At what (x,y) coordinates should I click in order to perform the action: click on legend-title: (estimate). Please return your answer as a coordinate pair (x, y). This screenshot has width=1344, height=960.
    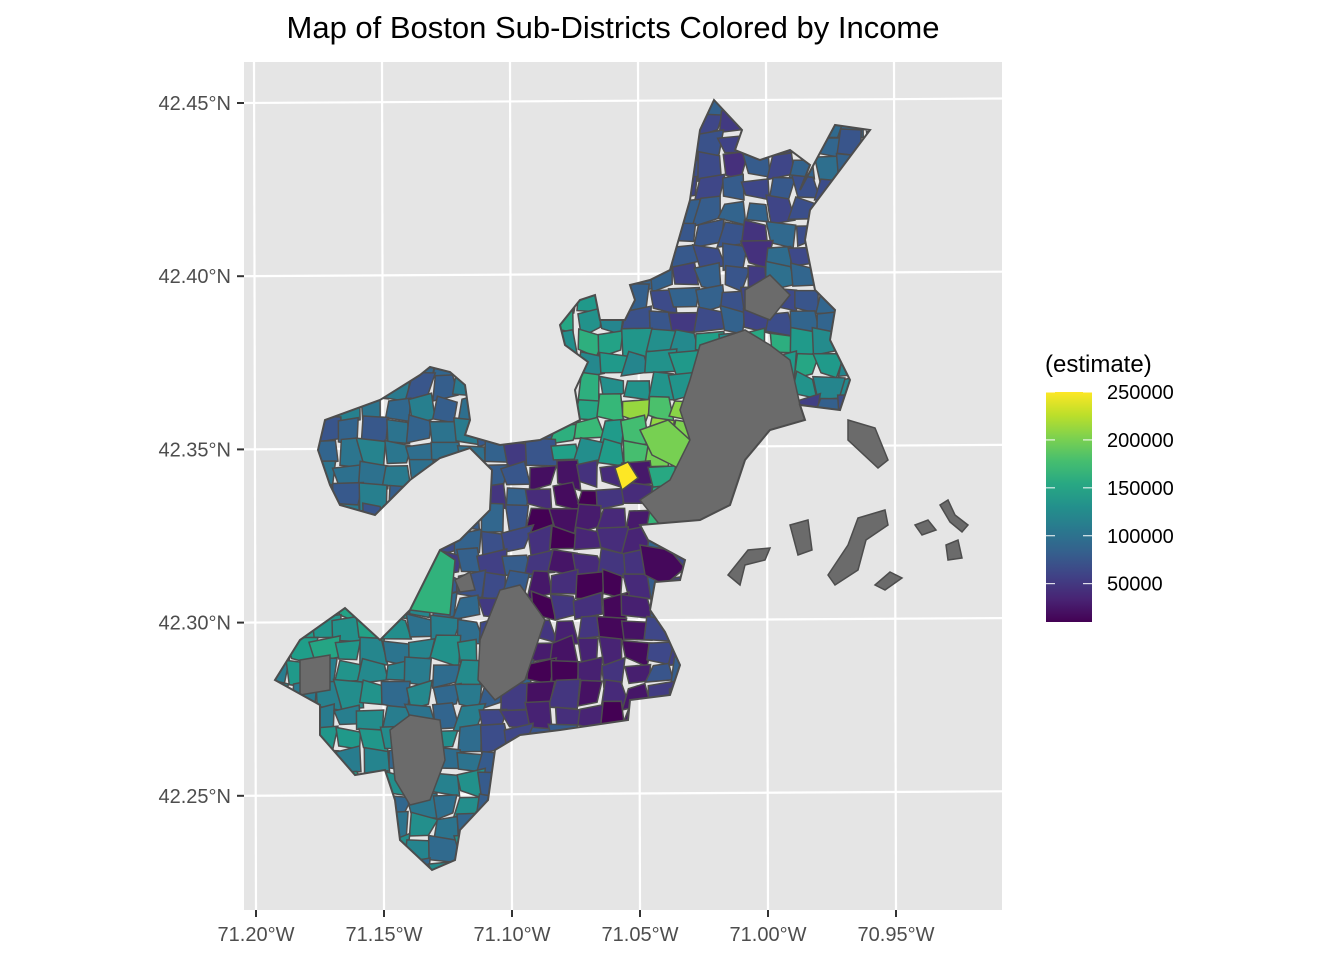
    Looking at the image, I should click on (1098, 364).